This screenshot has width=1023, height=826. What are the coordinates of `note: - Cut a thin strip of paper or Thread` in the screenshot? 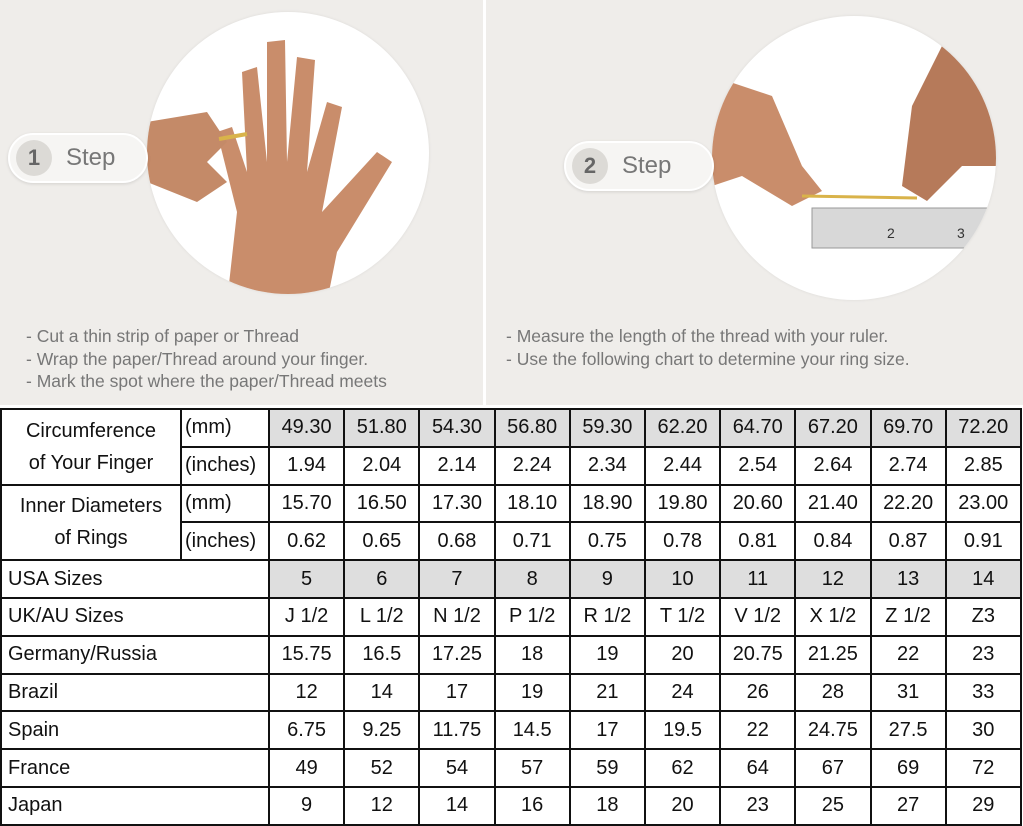 It's located at (163, 336).